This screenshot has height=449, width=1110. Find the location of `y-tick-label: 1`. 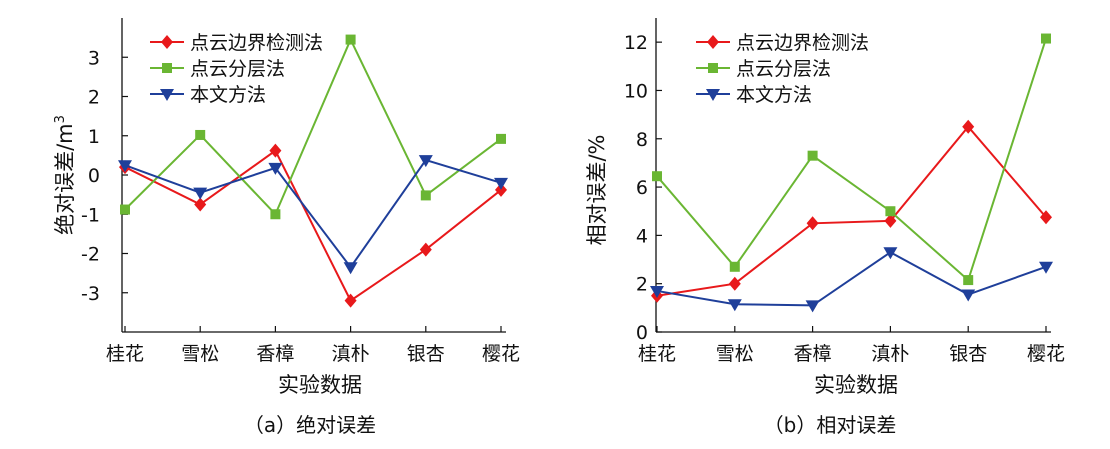

y-tick-label: 1 is located at coordinates (94, 137).